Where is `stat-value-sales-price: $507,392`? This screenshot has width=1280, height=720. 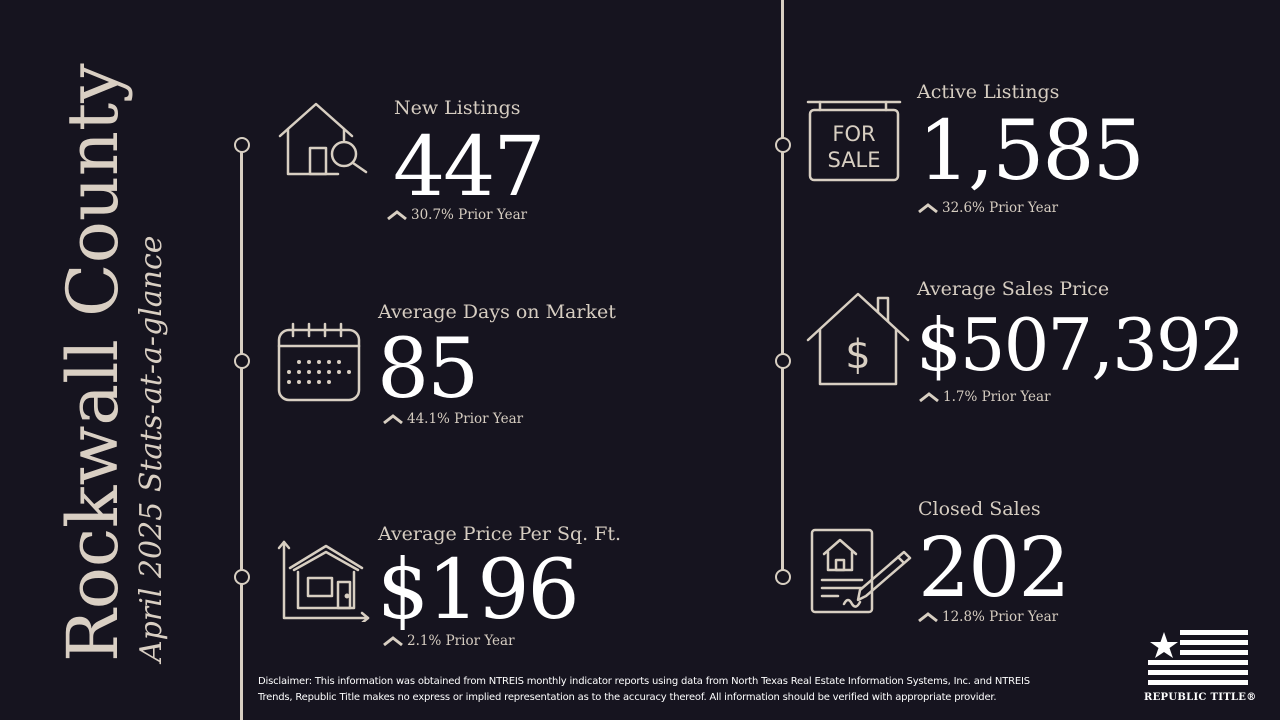
stat-value-sales-price: $507,392 is located at coordinates (1081, 345).